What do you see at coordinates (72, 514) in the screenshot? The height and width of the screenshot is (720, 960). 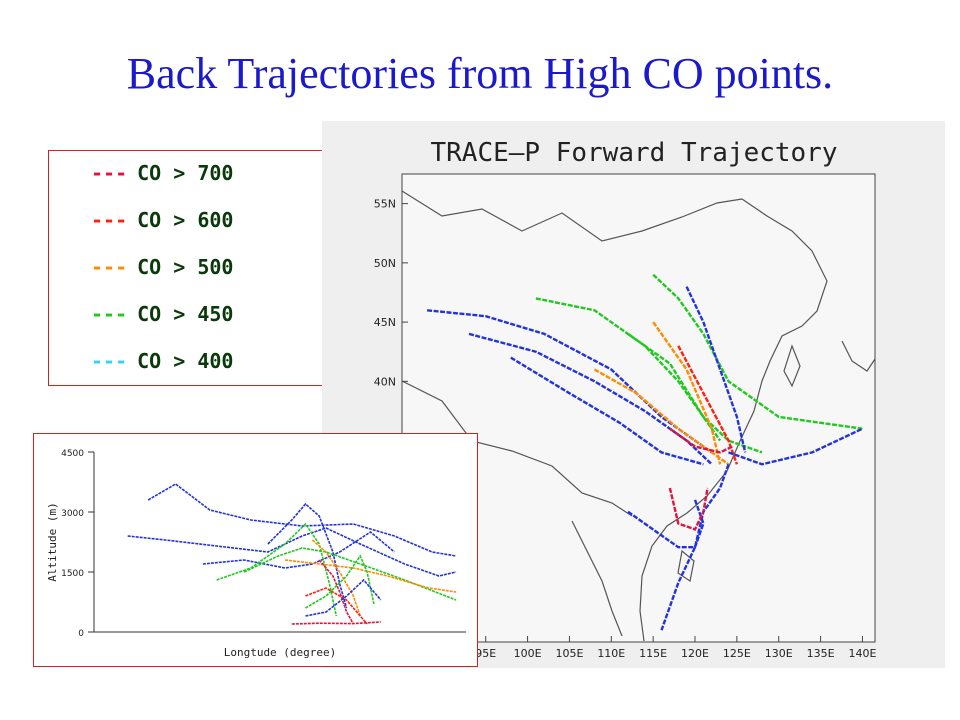 I see `altitude-y-tick-label: 3000` at bounding box center [72, 514].